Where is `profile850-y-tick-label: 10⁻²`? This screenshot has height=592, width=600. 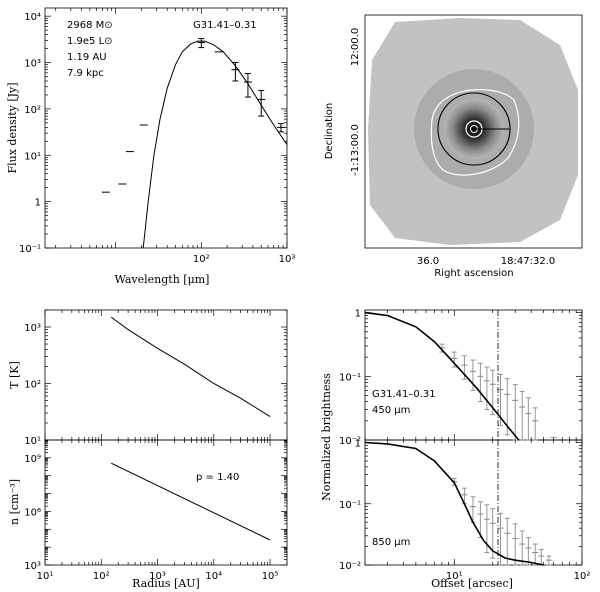 profile850-y-tick-label: 10⁻² is located at coordinates (350, 566).